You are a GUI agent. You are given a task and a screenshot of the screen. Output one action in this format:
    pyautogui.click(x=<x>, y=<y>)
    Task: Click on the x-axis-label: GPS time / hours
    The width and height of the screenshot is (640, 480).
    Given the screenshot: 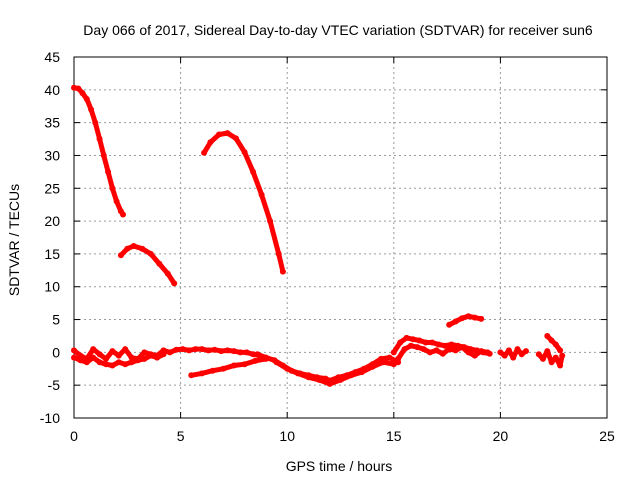 What is the action you would take?
    pyautogui.click(x=339, y=466)
    